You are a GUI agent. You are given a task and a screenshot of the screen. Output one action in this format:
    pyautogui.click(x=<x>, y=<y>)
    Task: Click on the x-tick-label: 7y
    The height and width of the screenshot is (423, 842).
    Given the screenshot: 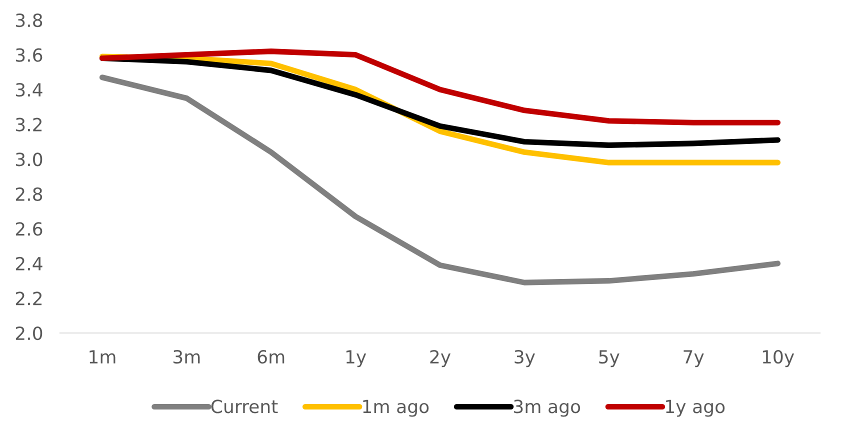 What is the action you would take?
    pyautogui.click(x=694, y=359)
    